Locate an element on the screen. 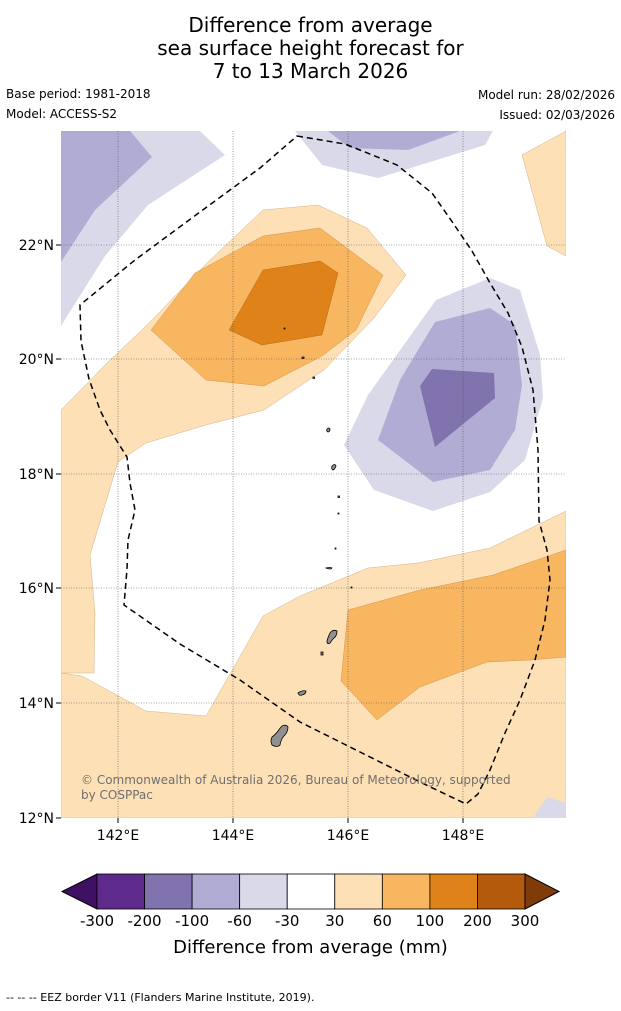 Image resolution: width=621 pixels, height=1011 pixels. lat-label-22: 22°N is located at coordinates (36, 246).